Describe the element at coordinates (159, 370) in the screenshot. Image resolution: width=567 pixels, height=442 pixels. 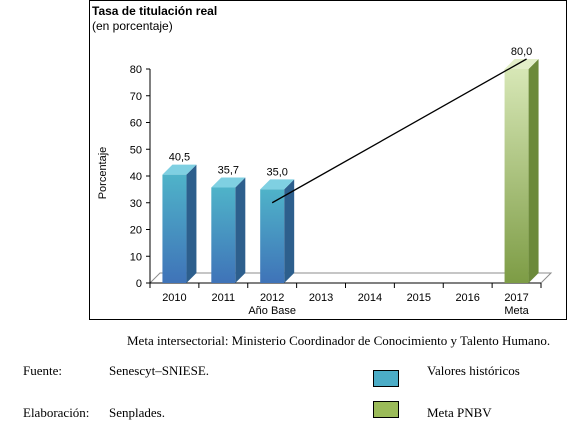
I see `fuente-value: Senescyt–SNIESE.` at that location.